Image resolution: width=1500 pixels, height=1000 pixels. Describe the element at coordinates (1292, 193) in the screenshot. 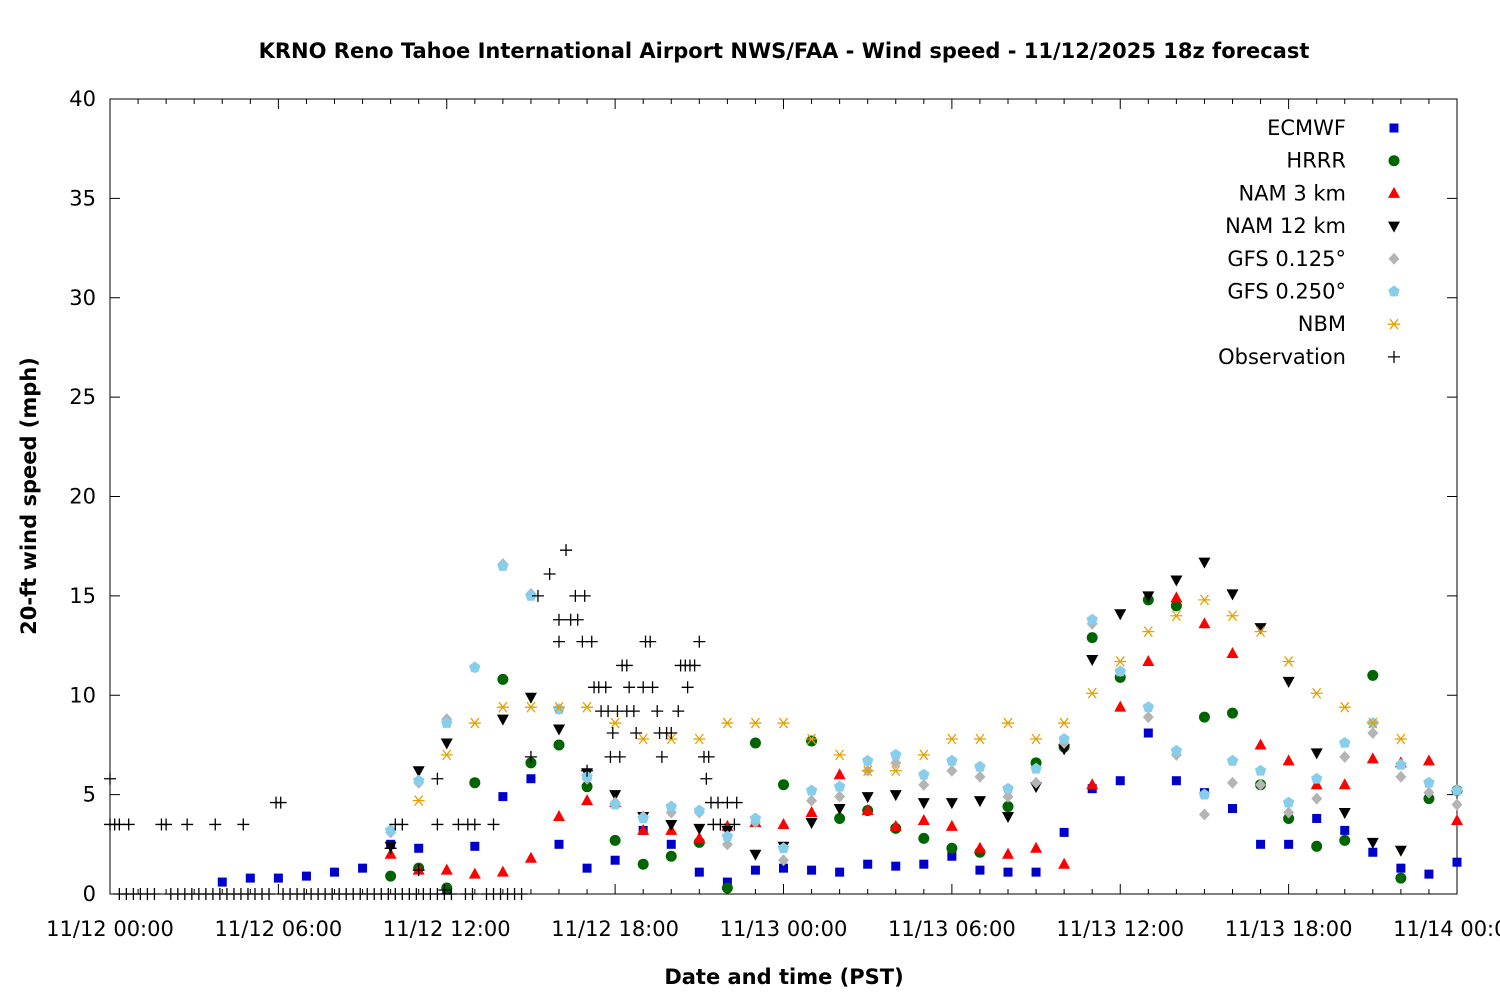

I see `legend-label: NAM 3 km` at that location.